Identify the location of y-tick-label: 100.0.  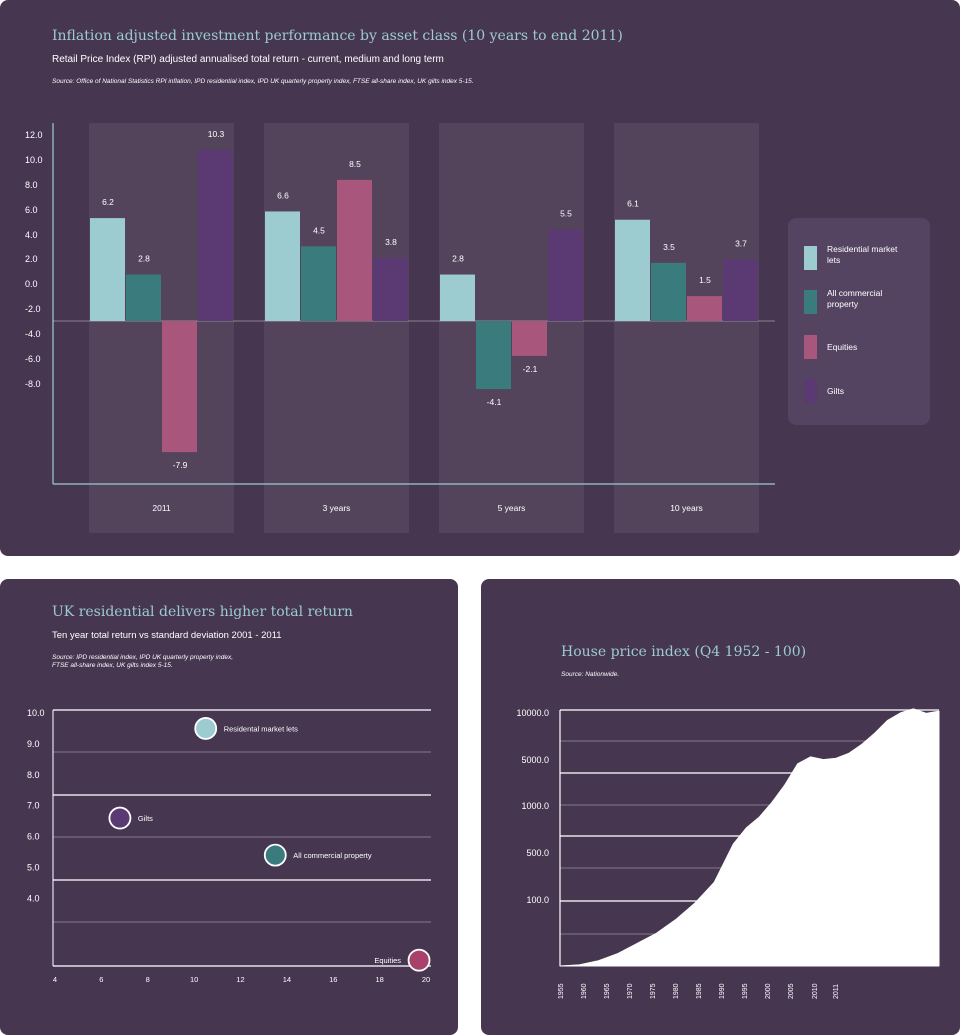
(537, 900).